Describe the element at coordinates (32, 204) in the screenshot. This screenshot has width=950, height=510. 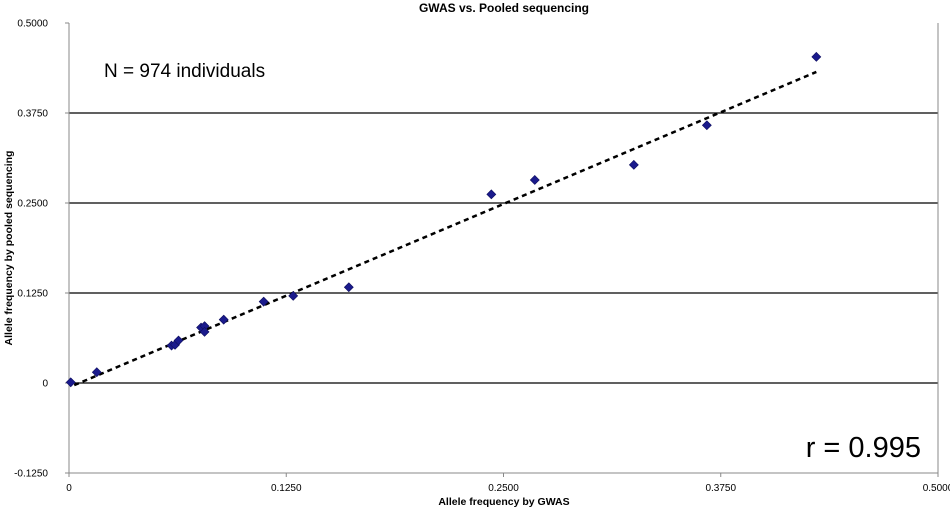
I see `y-tick-label: 0.2500` at that location.